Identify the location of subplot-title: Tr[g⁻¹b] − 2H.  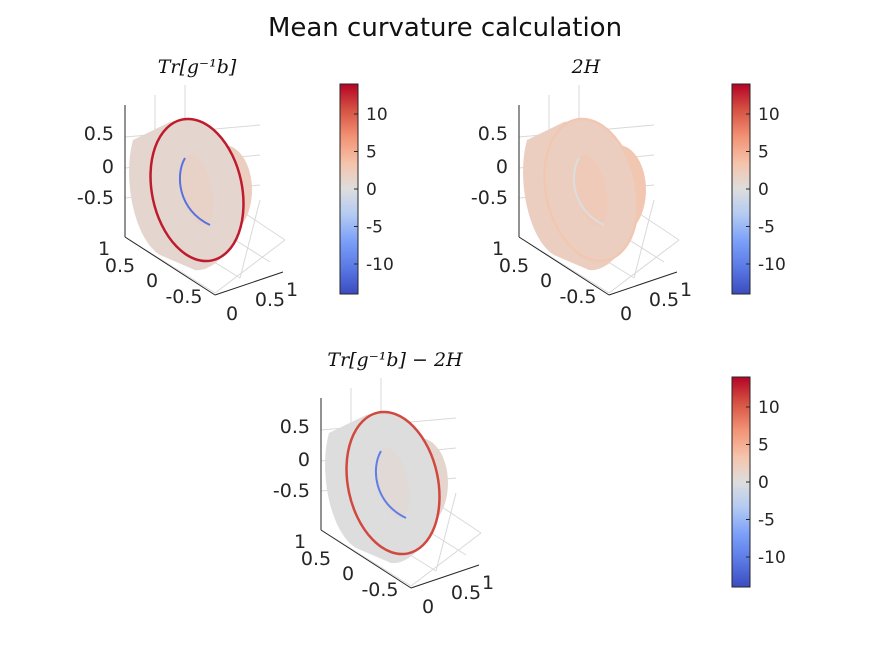
(395, 360).